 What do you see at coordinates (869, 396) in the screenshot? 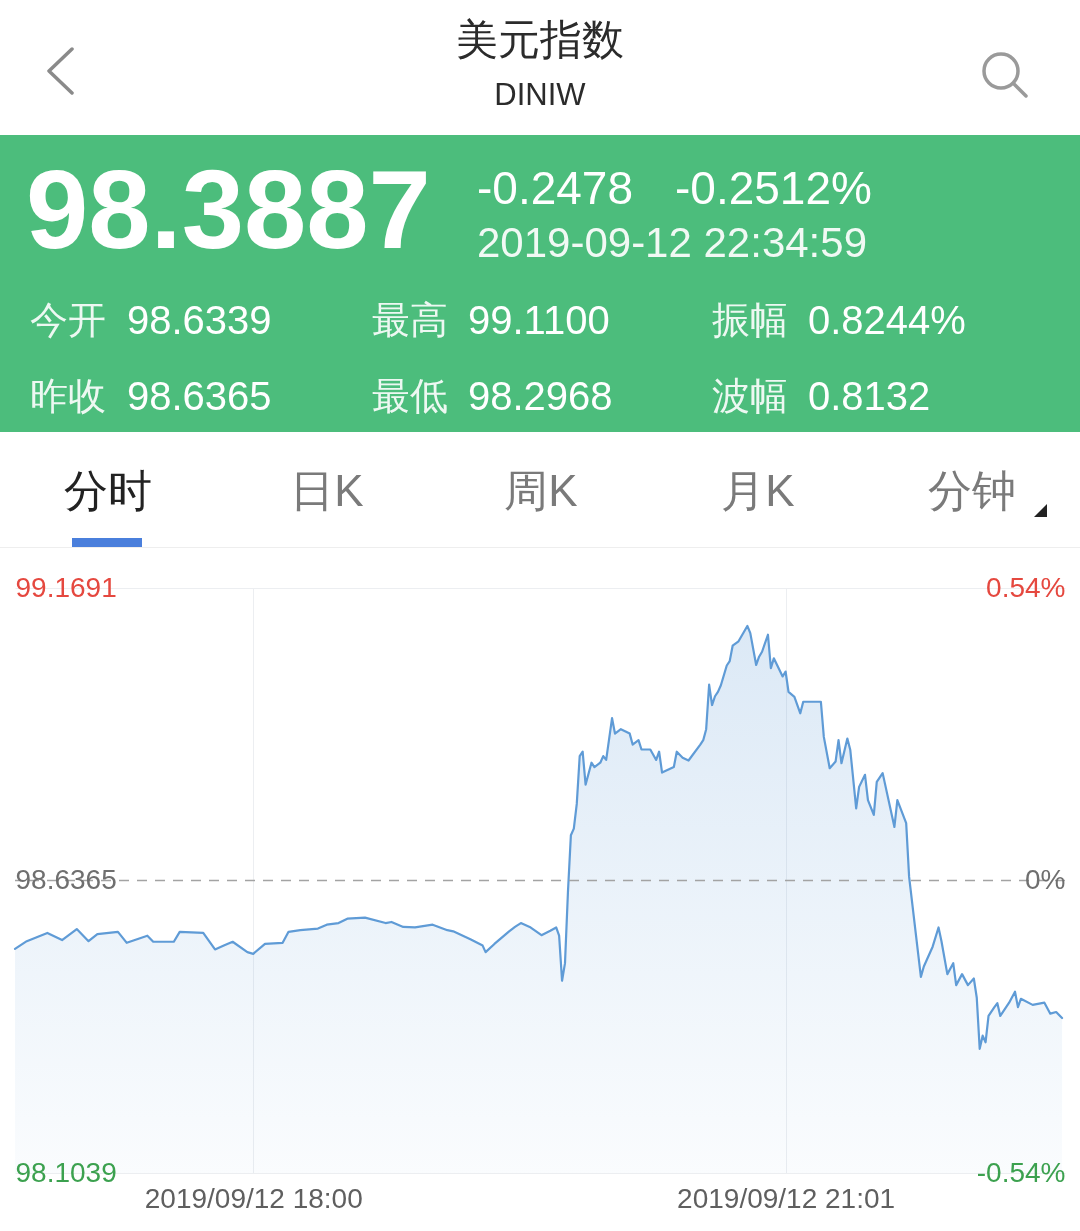
I see `text: 0.8132` at bounding box center [869, 396].